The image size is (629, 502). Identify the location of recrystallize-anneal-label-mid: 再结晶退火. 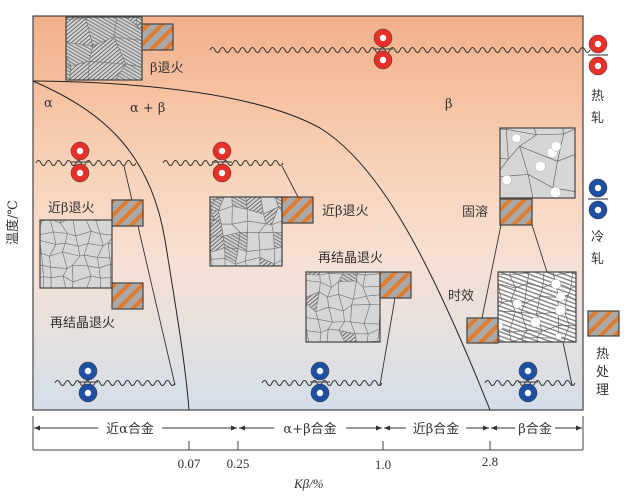
(350, 258).